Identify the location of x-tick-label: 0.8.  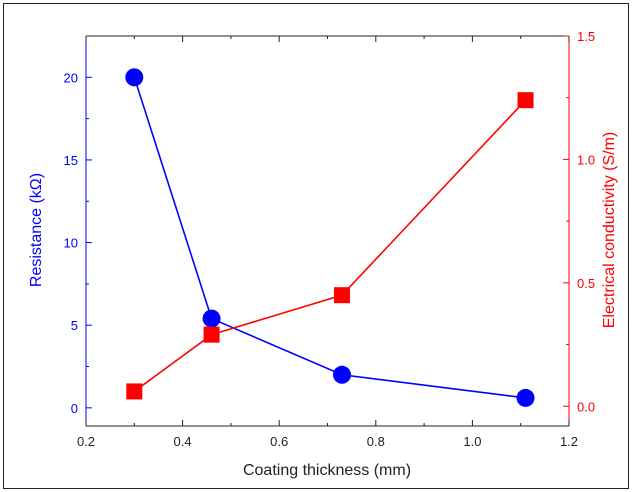
(376, 441).